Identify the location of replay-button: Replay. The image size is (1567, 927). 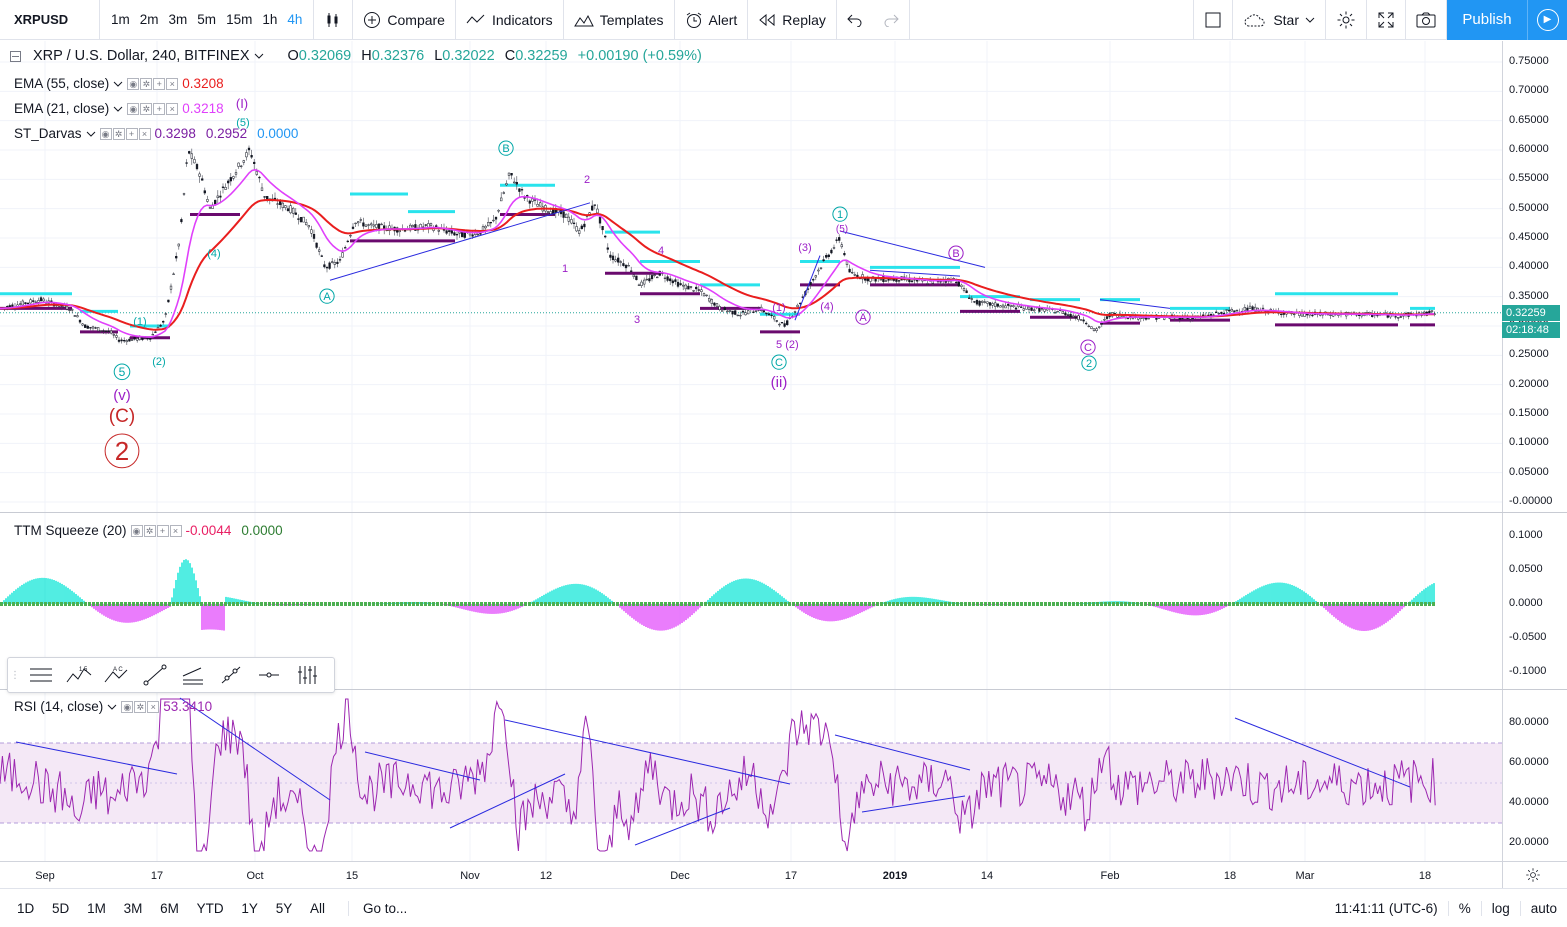
(792, 20).